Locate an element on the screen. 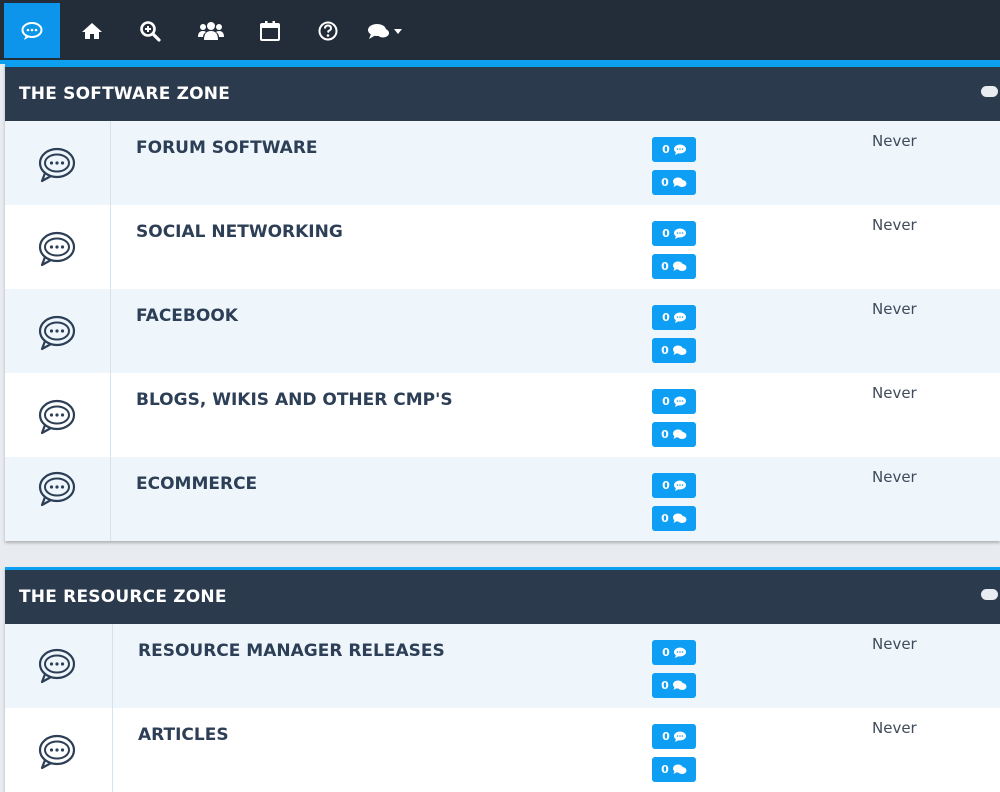 The width and height of the screenshot is (1000, 792). conversations-icon is located at coordinates (385, 31).